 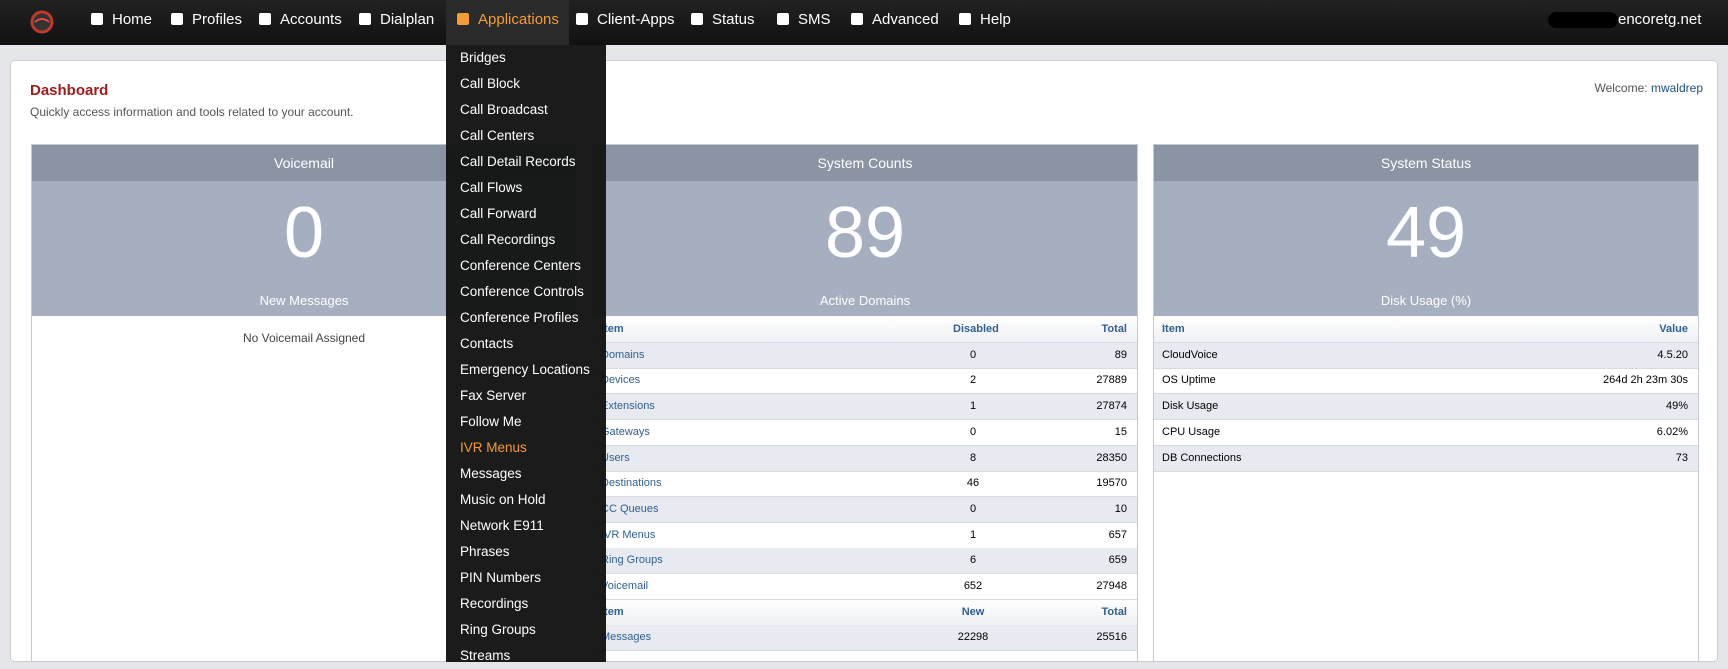 What do you see at coordinates (42, 22) in the screenshot?
I see `logo` at bounding box center [42, 22].